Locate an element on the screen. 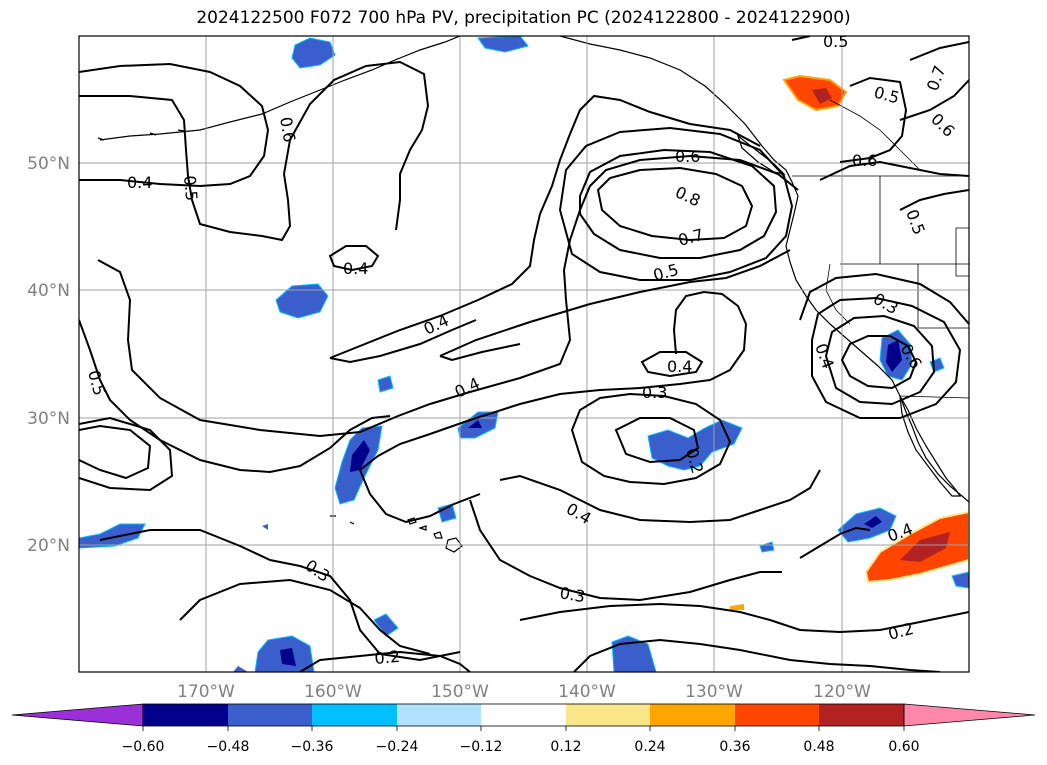 This screenshot has height=765, width=1047. colorbar-tick-label: 0.12 is located at coordinates (565, 747).